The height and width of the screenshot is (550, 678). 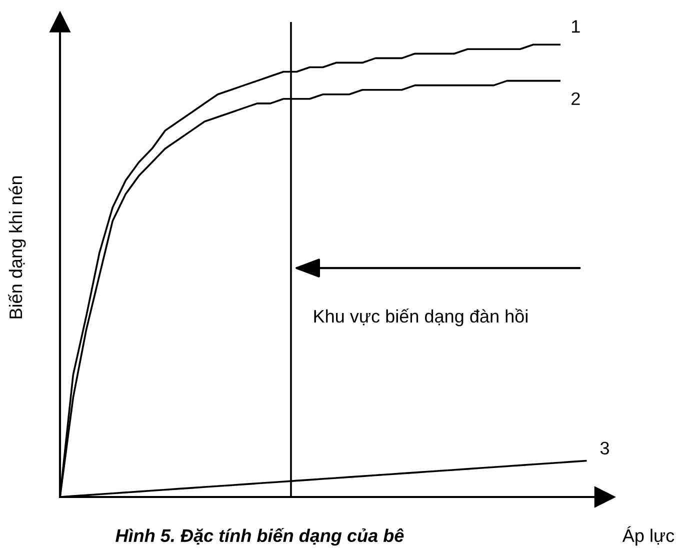 What do you see at coordinates (17, 247) in the screenshot?
I see `y-axis-title: Biến dạng khi nén` at bounding box center [17, 247].